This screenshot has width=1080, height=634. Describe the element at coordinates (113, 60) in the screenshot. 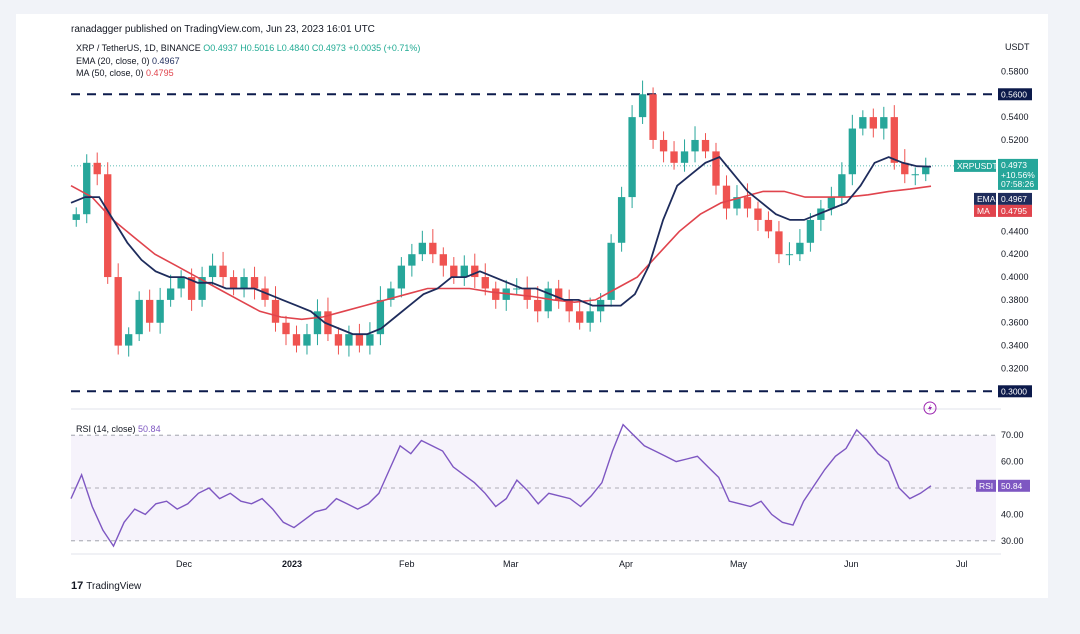

I see `ema-label: EMA (20, close, 0)` at that location.